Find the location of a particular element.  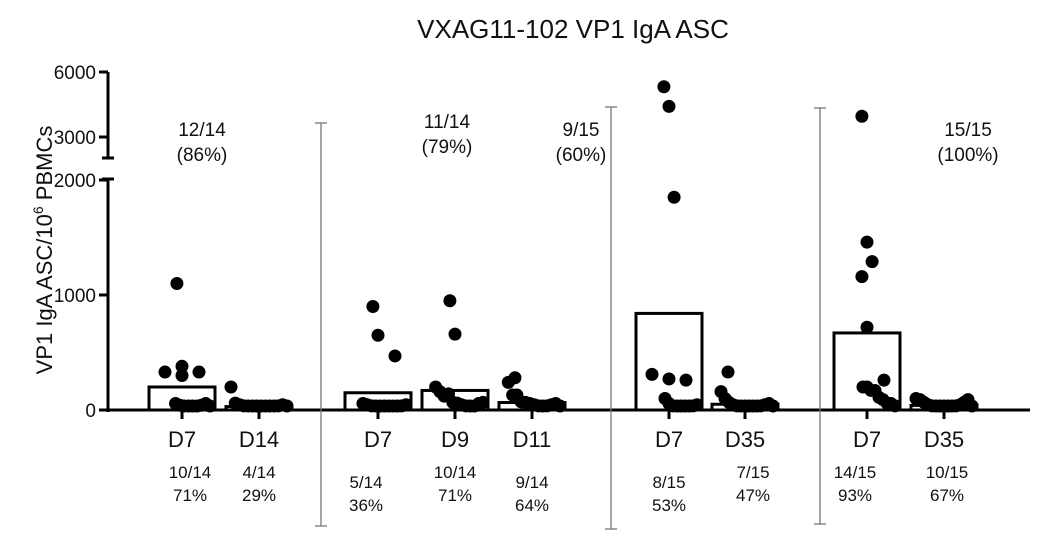

responder-percent: 93% is located at coordinates (855, 495).